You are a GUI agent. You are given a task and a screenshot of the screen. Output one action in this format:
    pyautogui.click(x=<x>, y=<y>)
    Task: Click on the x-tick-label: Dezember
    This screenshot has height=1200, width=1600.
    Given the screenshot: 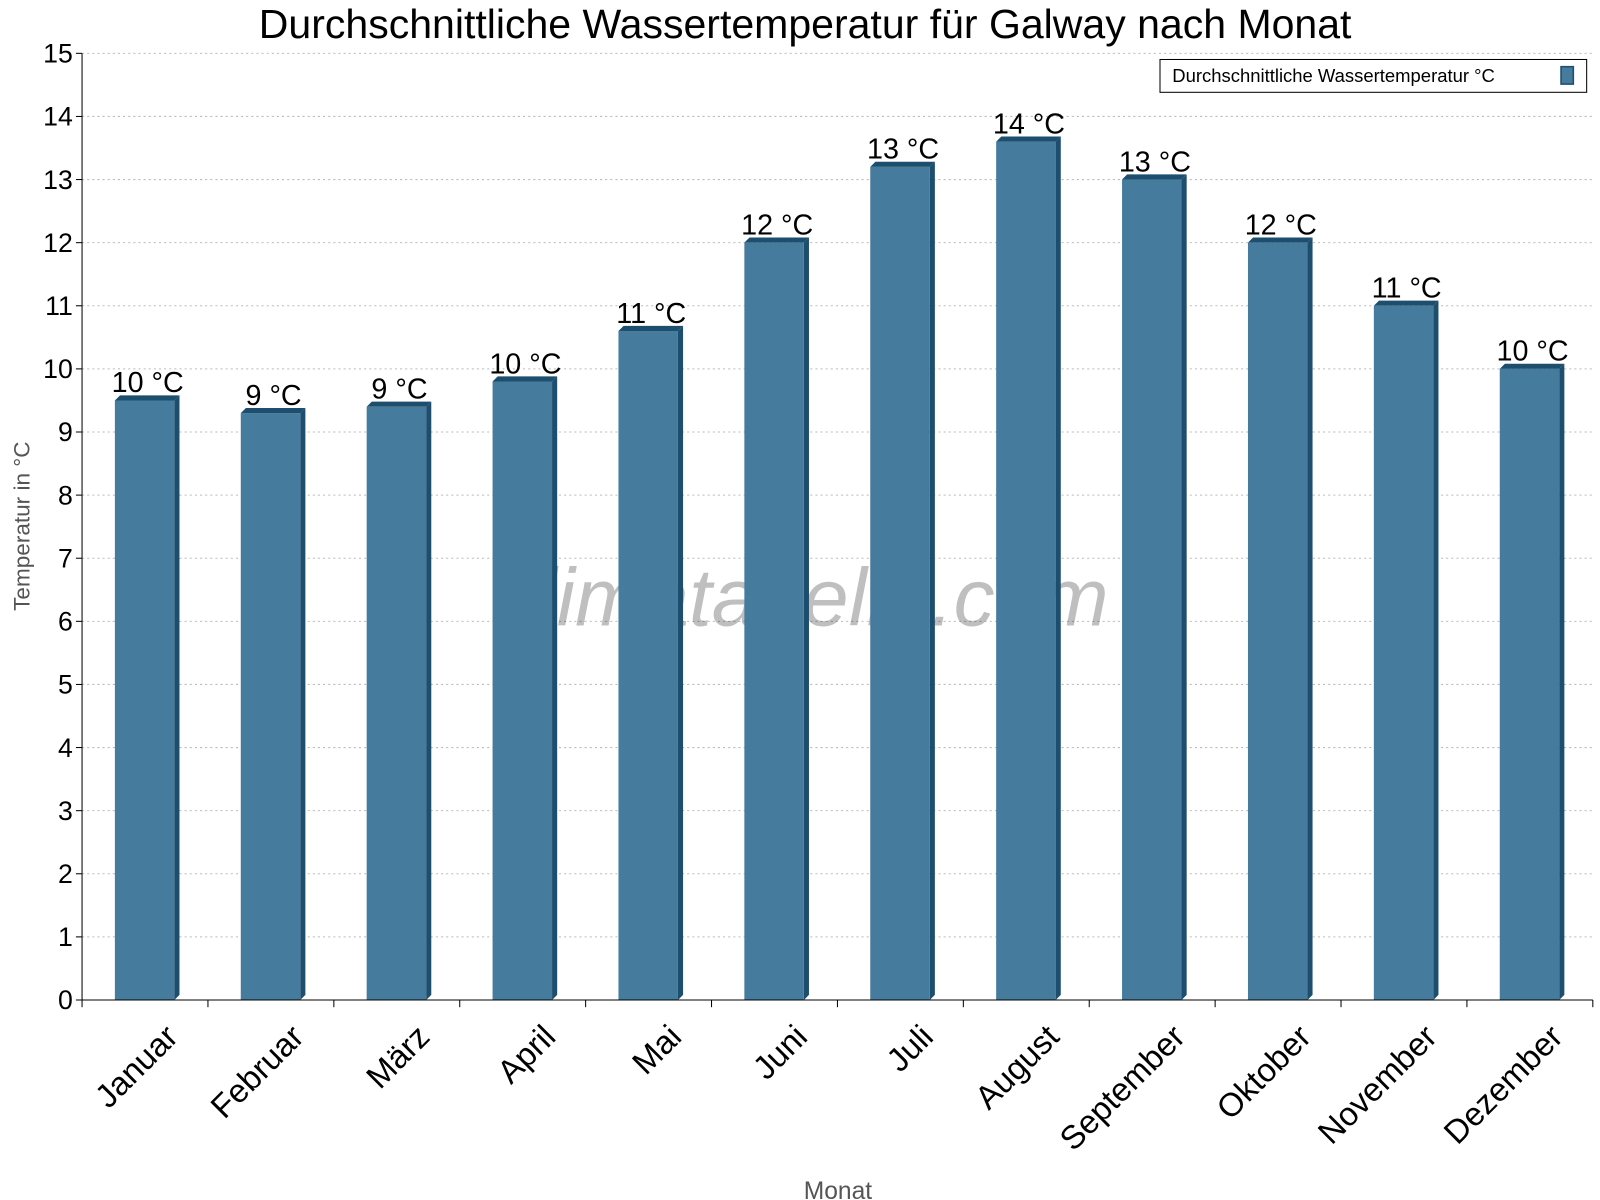 What is the action you would take?
    pyautogui.click(x=1502, y=1084)
    